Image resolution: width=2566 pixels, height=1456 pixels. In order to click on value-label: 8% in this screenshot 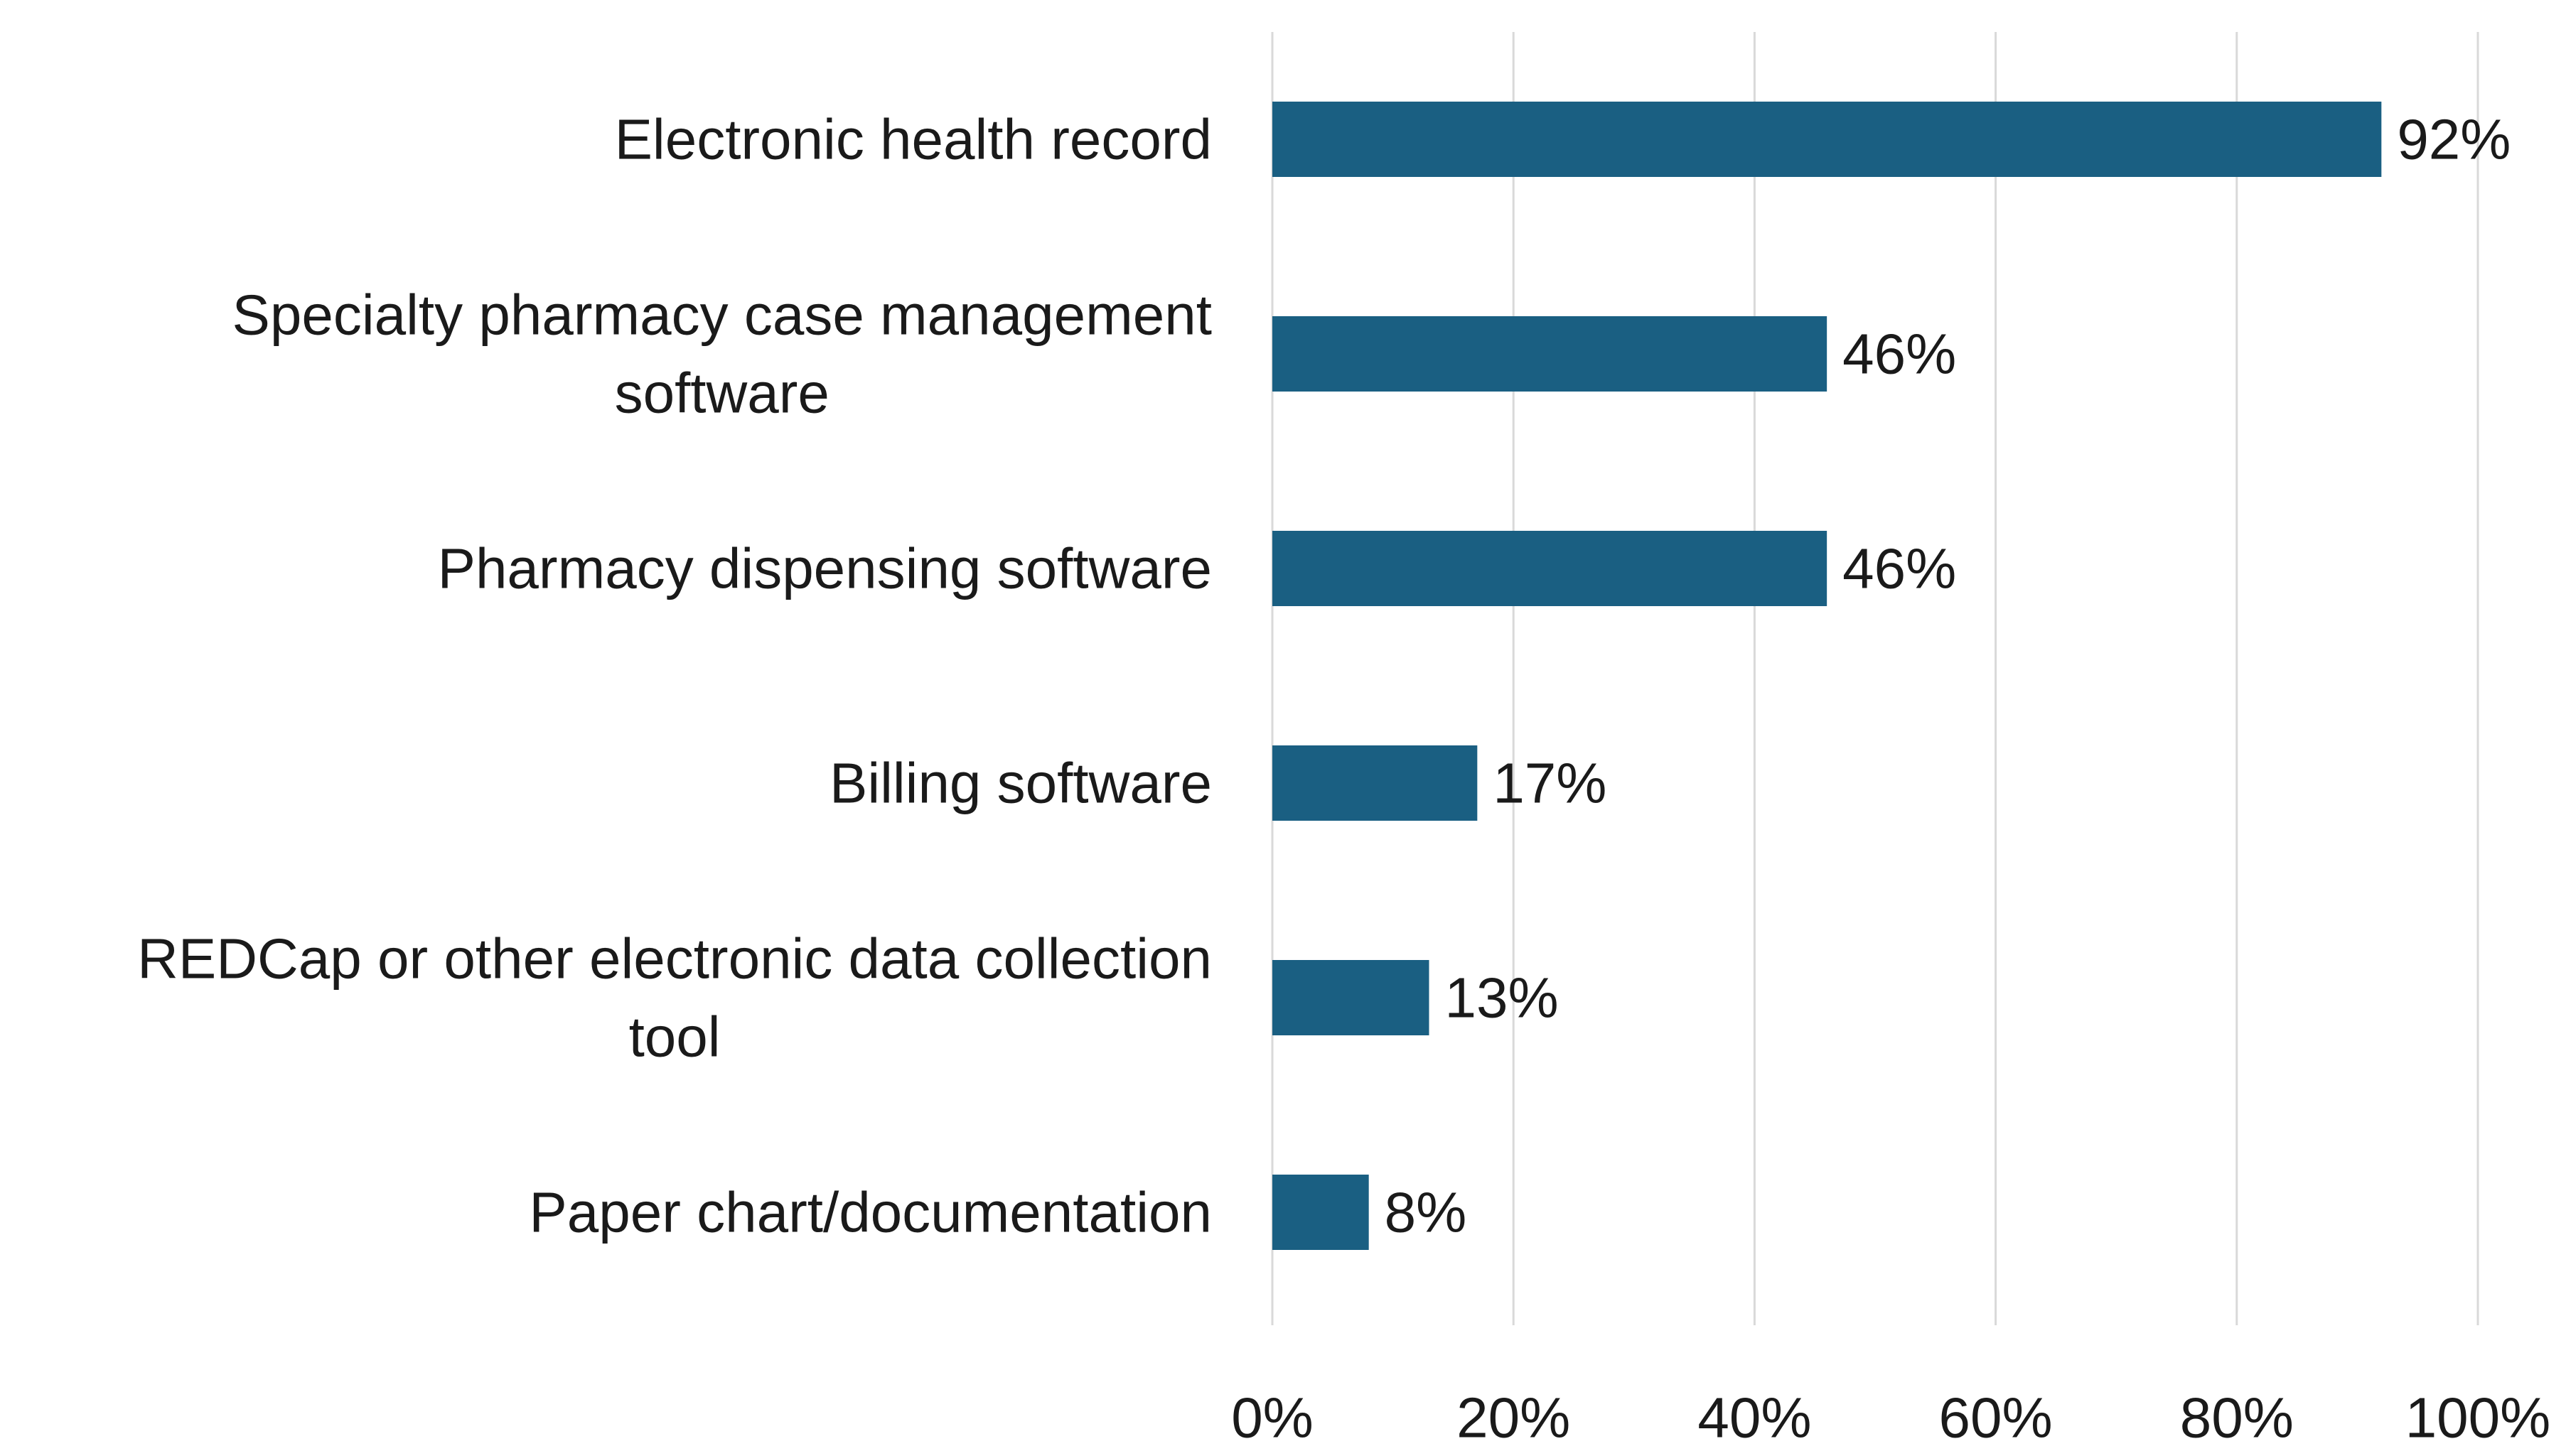, I will do `click(1426, 1213)`.